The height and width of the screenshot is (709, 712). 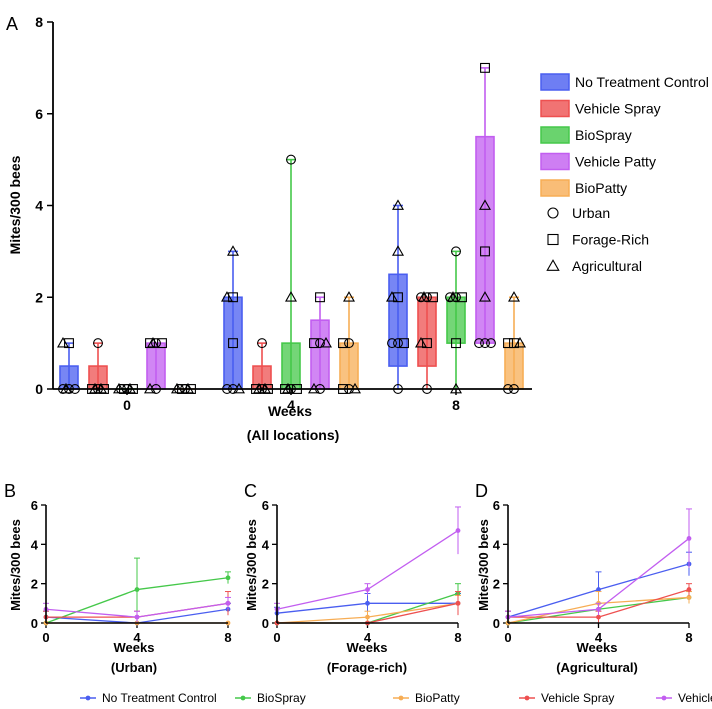 I want to click on legend-label: No Treatment Control, so click(x=159, y=698).